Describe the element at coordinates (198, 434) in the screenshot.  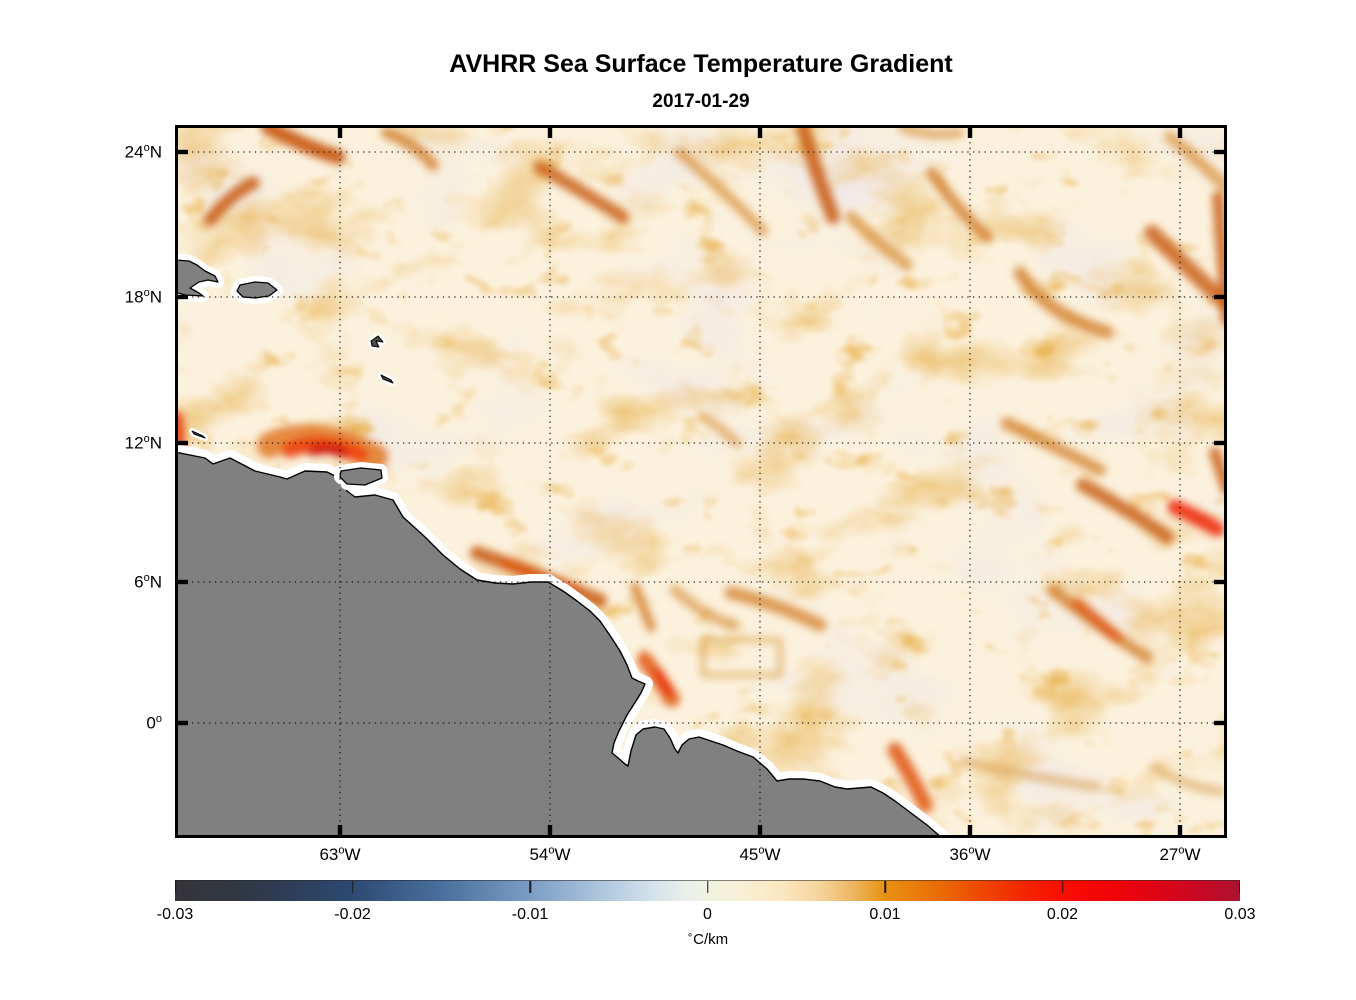
I see `islet-c` at that location.